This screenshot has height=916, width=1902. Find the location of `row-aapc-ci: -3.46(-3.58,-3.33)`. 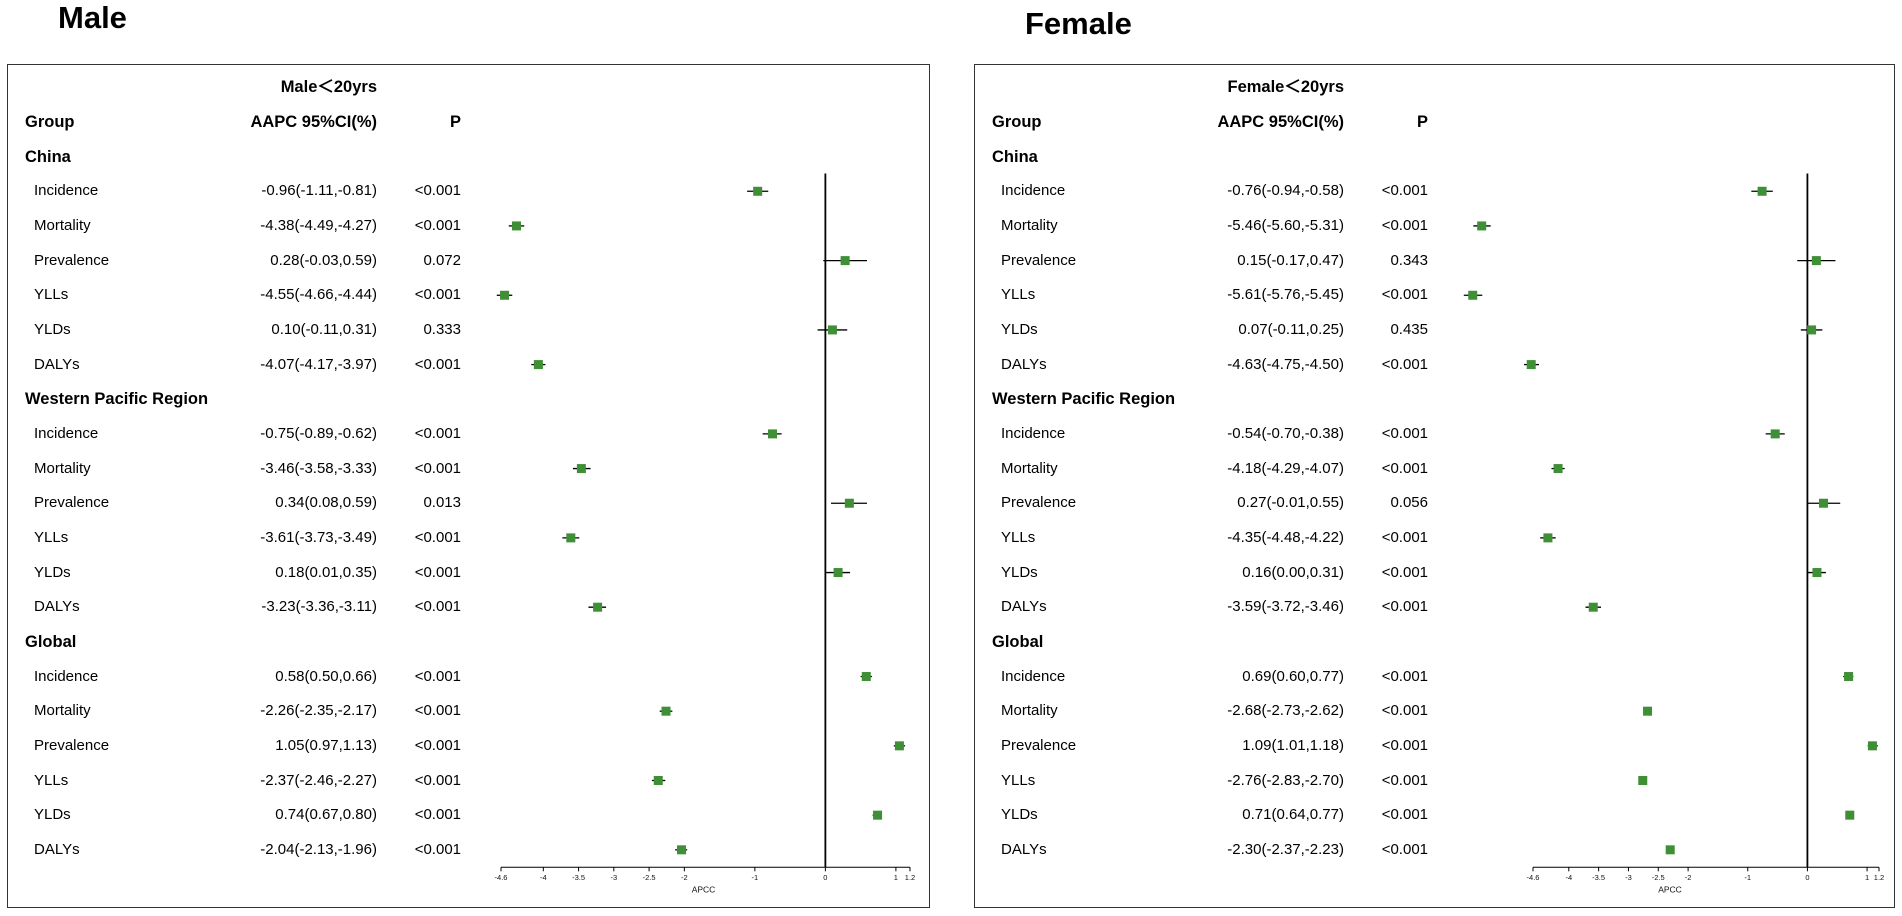

row-aapc-ci: -3.46(-3.58,-3.33) is located at coordinates (318, 468).